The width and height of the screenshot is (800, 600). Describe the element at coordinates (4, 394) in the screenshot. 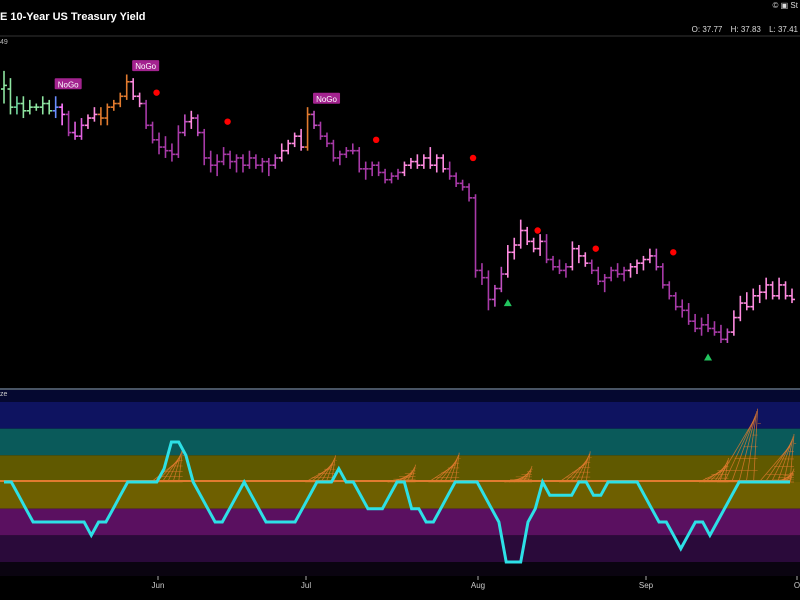

I see `oscillator-label: ze` at that location.